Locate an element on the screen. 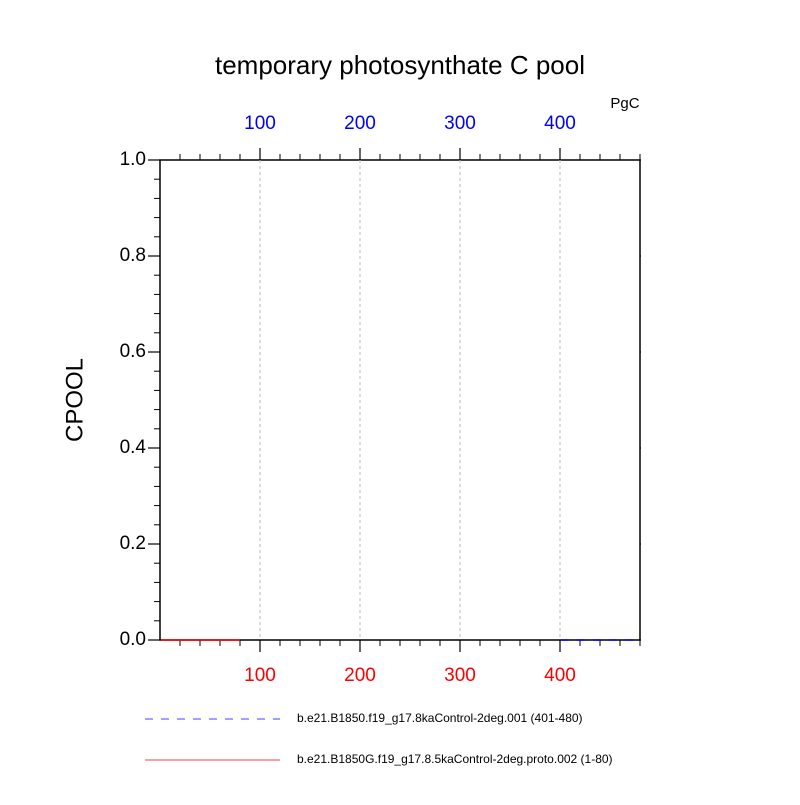 This screenshot has height=805, width=800. y-tick-label: 0.8 is located at coordinates (133, 255).